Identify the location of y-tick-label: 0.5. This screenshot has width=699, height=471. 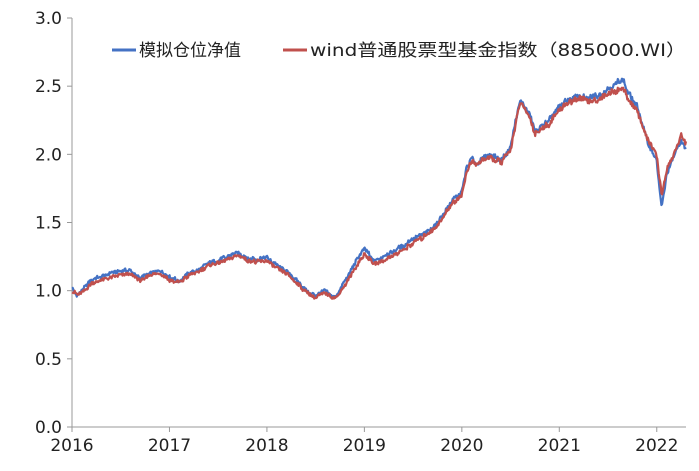
(48, 360).